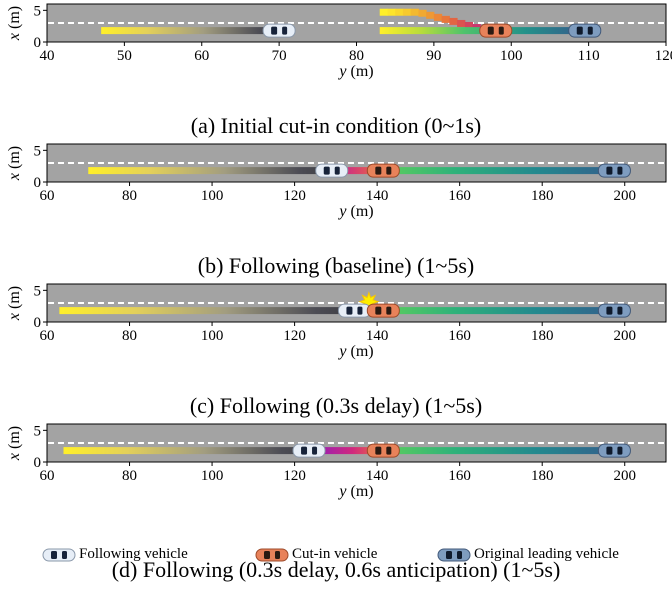 Image resolution: width=672 pixels, height=589 pixels. Describe the element at coordinates (124, 56) in the screenshot. I see `x-tick-label: 50` at that location.